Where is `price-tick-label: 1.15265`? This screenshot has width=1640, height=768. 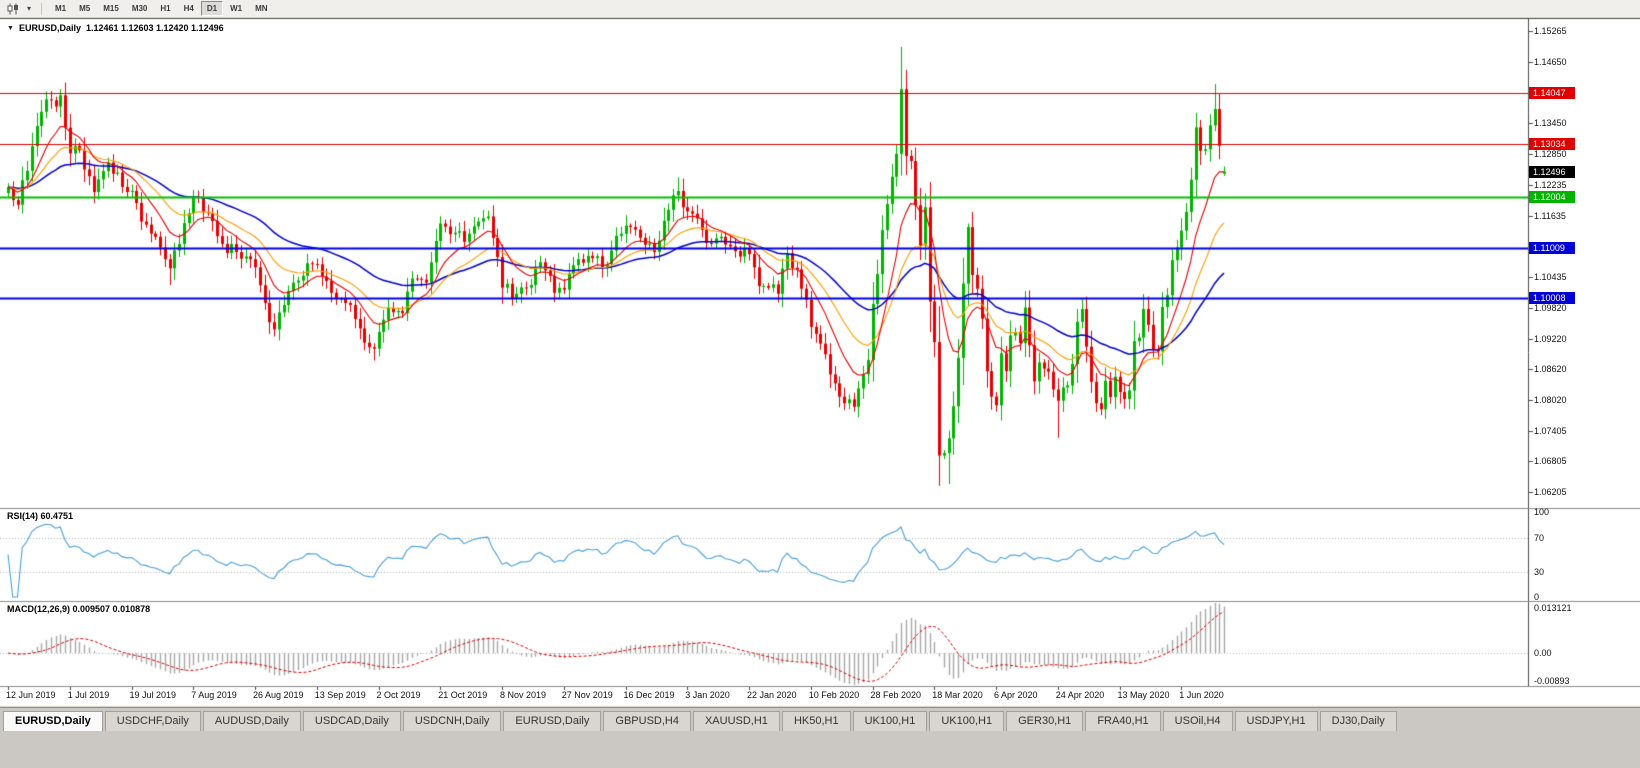
price-tick-label: 1.15265 is located at coordinates (1550, 30).